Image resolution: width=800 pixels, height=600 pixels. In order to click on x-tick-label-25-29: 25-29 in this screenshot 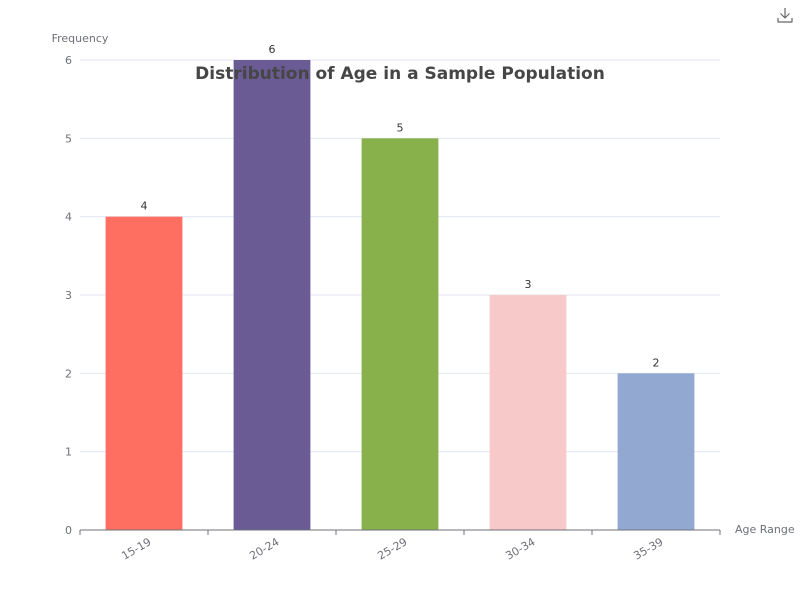, I will do `click(392, 548)`.